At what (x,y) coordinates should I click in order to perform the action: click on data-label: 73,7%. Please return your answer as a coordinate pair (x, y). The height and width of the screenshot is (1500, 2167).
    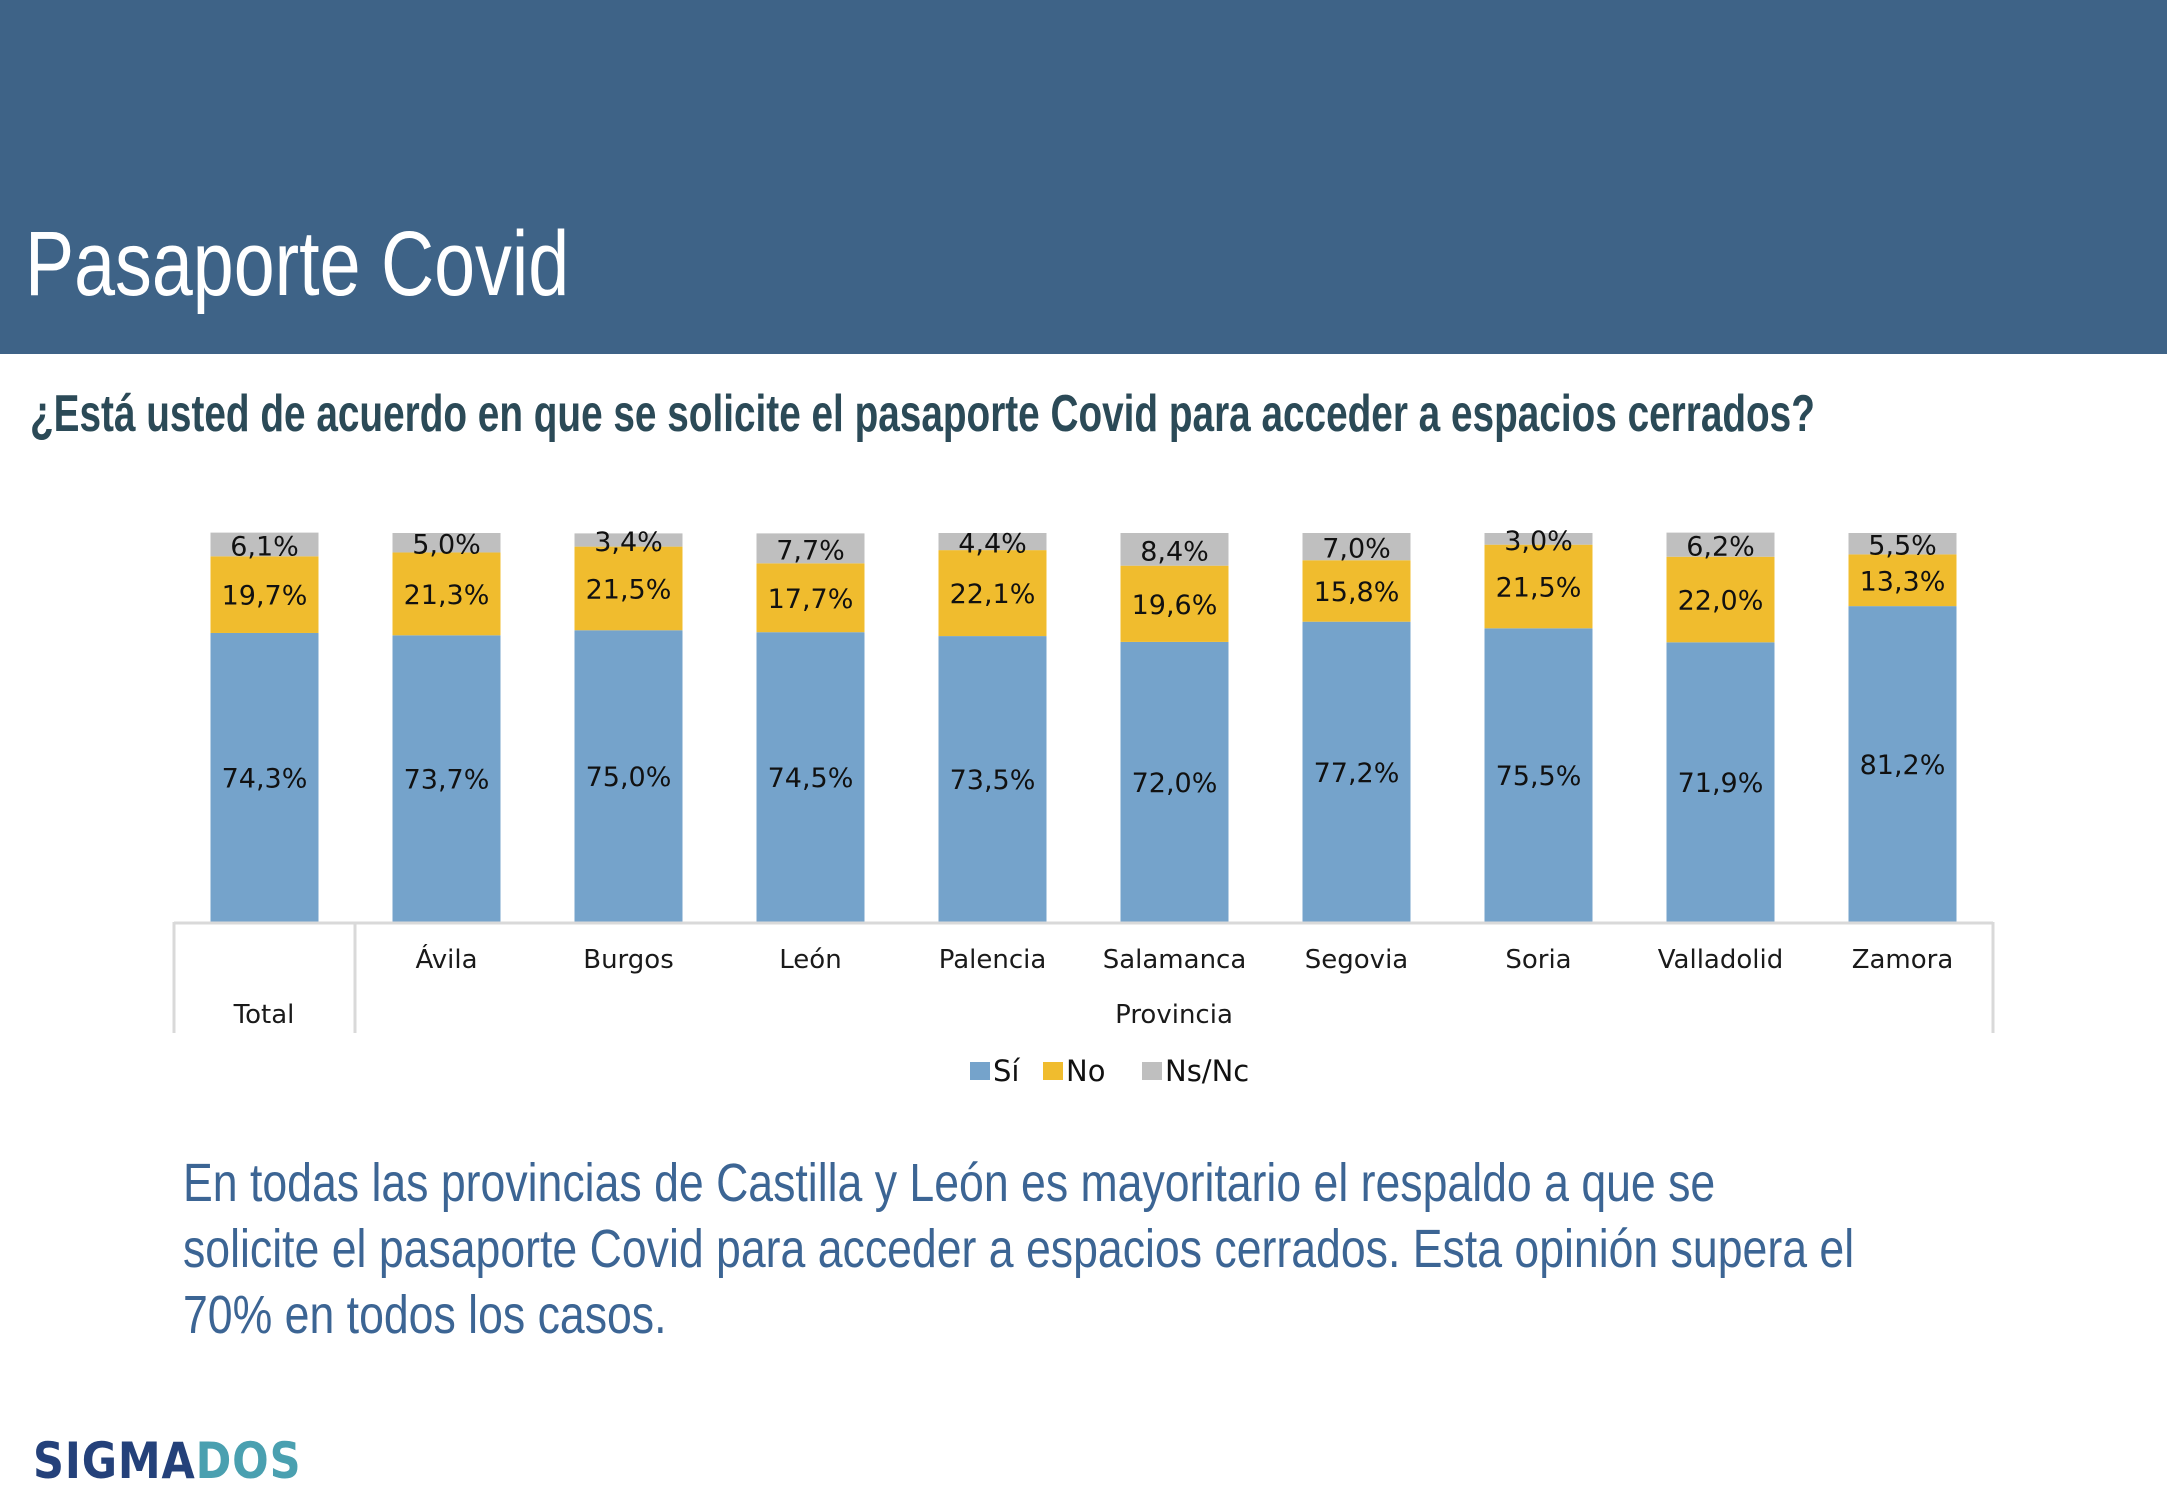
    Looking at the image, I should click on (447, 780).